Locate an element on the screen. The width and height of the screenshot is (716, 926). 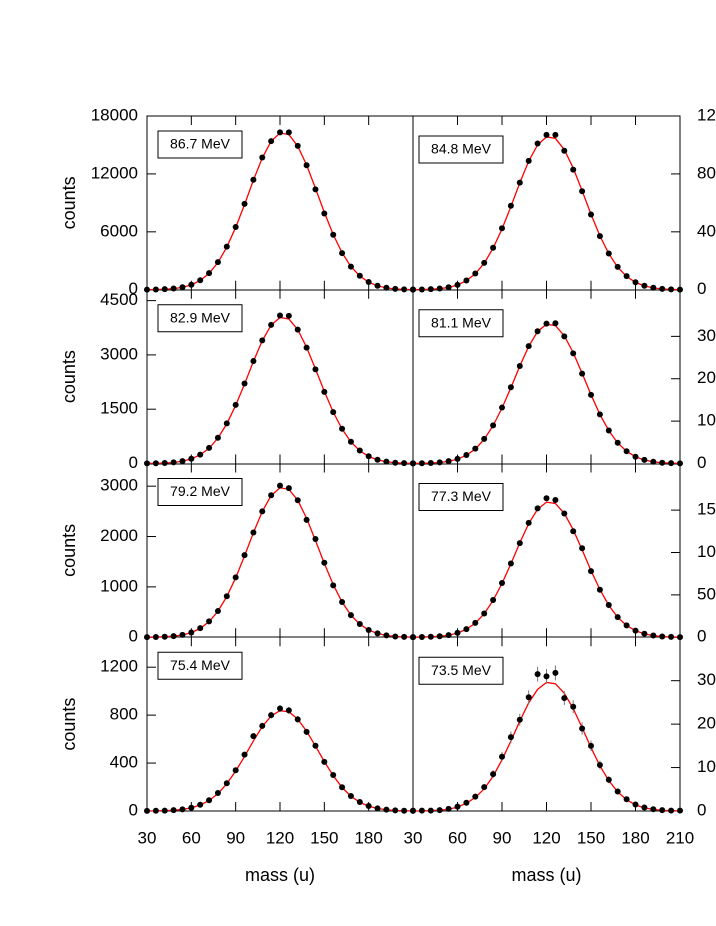
x-tick-label: 180 is located at coordinates (635, 837).